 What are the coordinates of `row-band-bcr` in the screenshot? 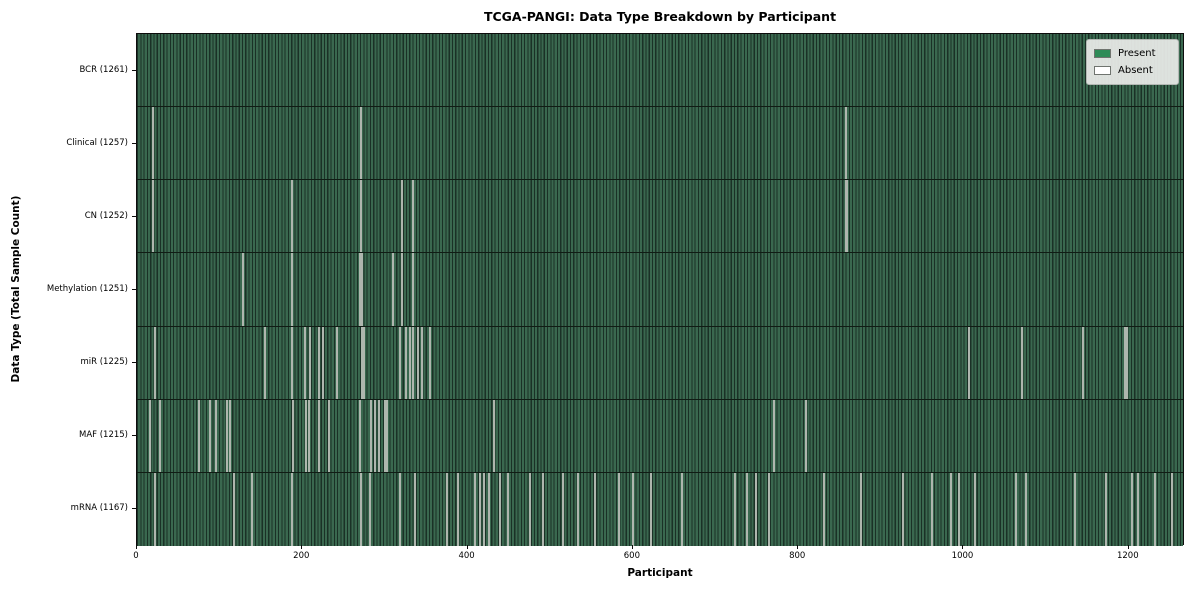 It's located at (660, 71).